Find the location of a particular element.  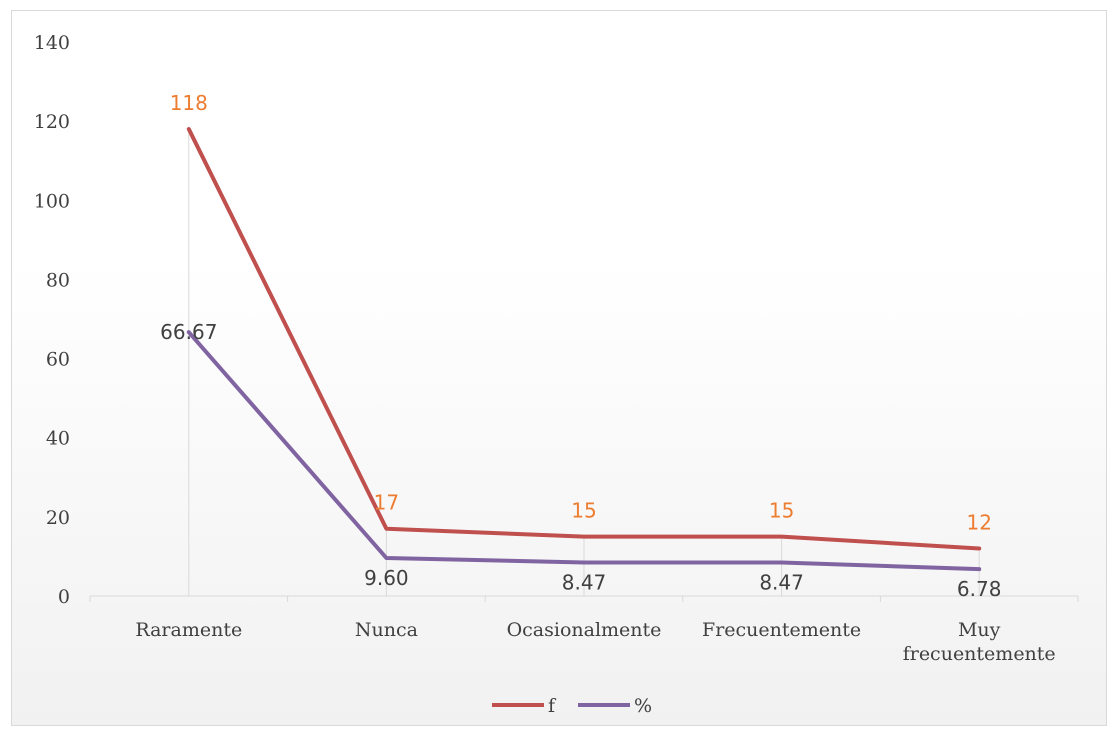

y-tick-label: 40 is located at coordinates (58, 439).